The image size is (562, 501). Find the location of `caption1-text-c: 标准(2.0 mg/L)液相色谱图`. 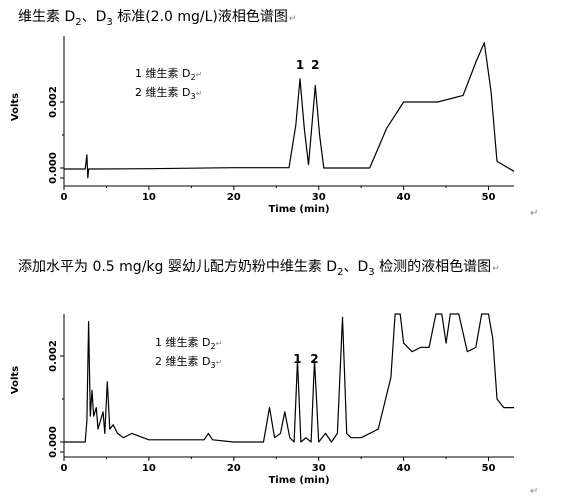

caption1-text-c: 标准(2.0 mg/L)液相色谱图 is located at coordinates (200, 17).